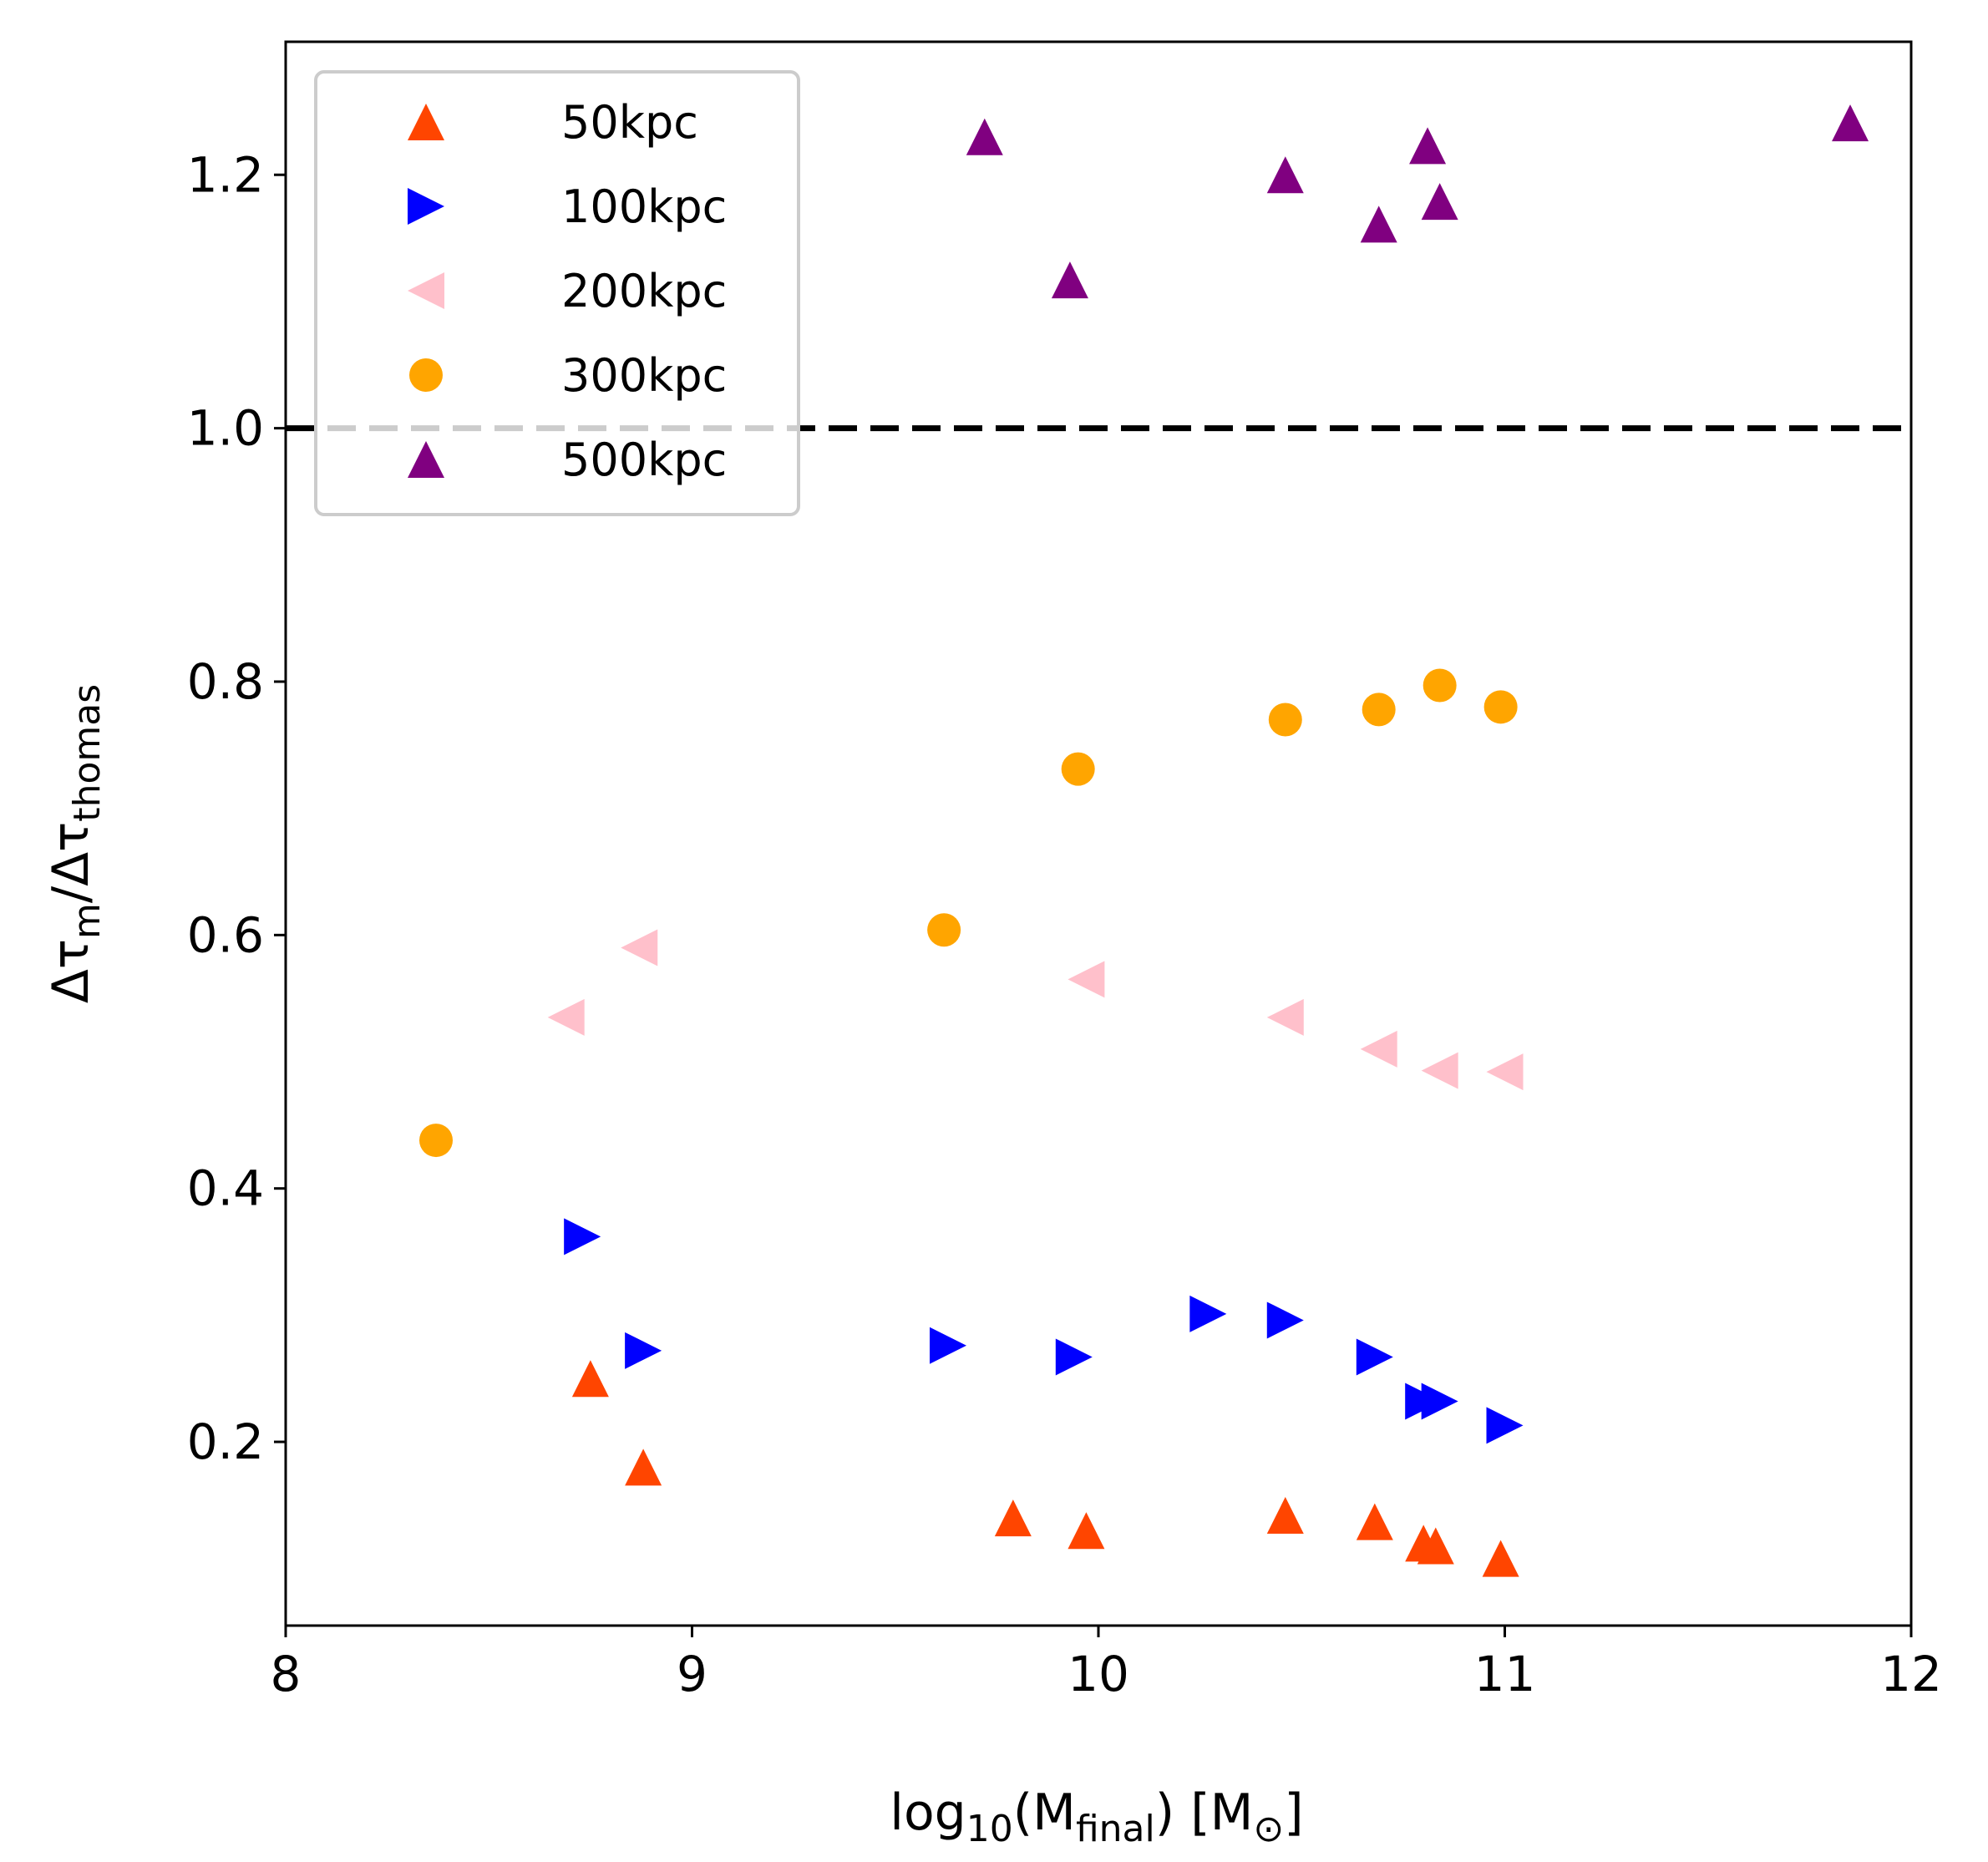  Describe the element at coordinates (426, 122) in the screenshot. I see `legend-marker-50kpc` at that location.